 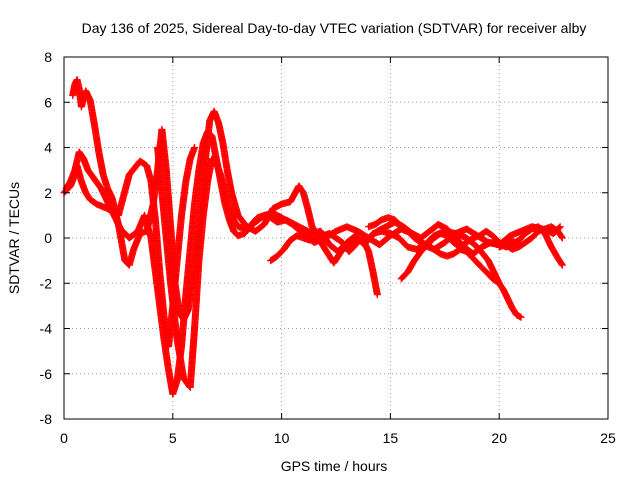 I want to click on y-tick-label: 4, so click(x=48, y=148).